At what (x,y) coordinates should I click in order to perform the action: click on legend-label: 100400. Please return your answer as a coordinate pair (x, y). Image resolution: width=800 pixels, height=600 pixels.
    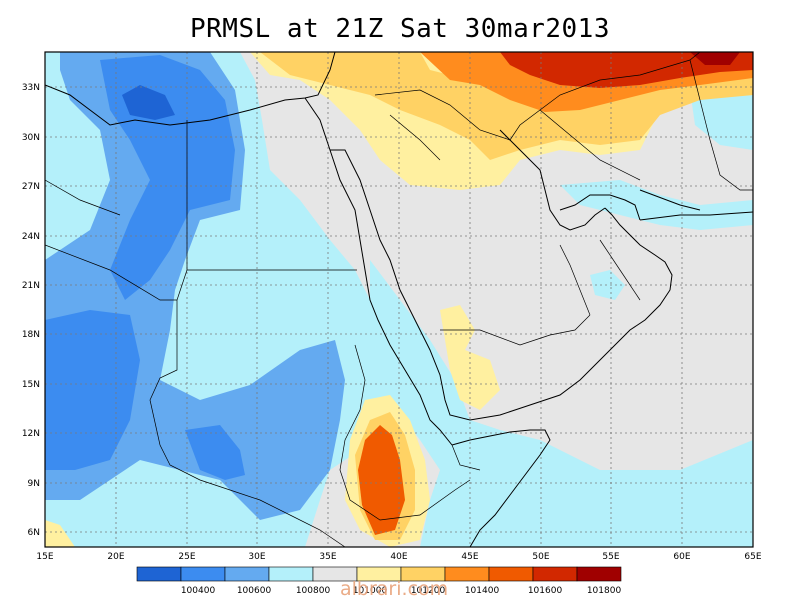
    Looking at the image, I should click on (198, 591).